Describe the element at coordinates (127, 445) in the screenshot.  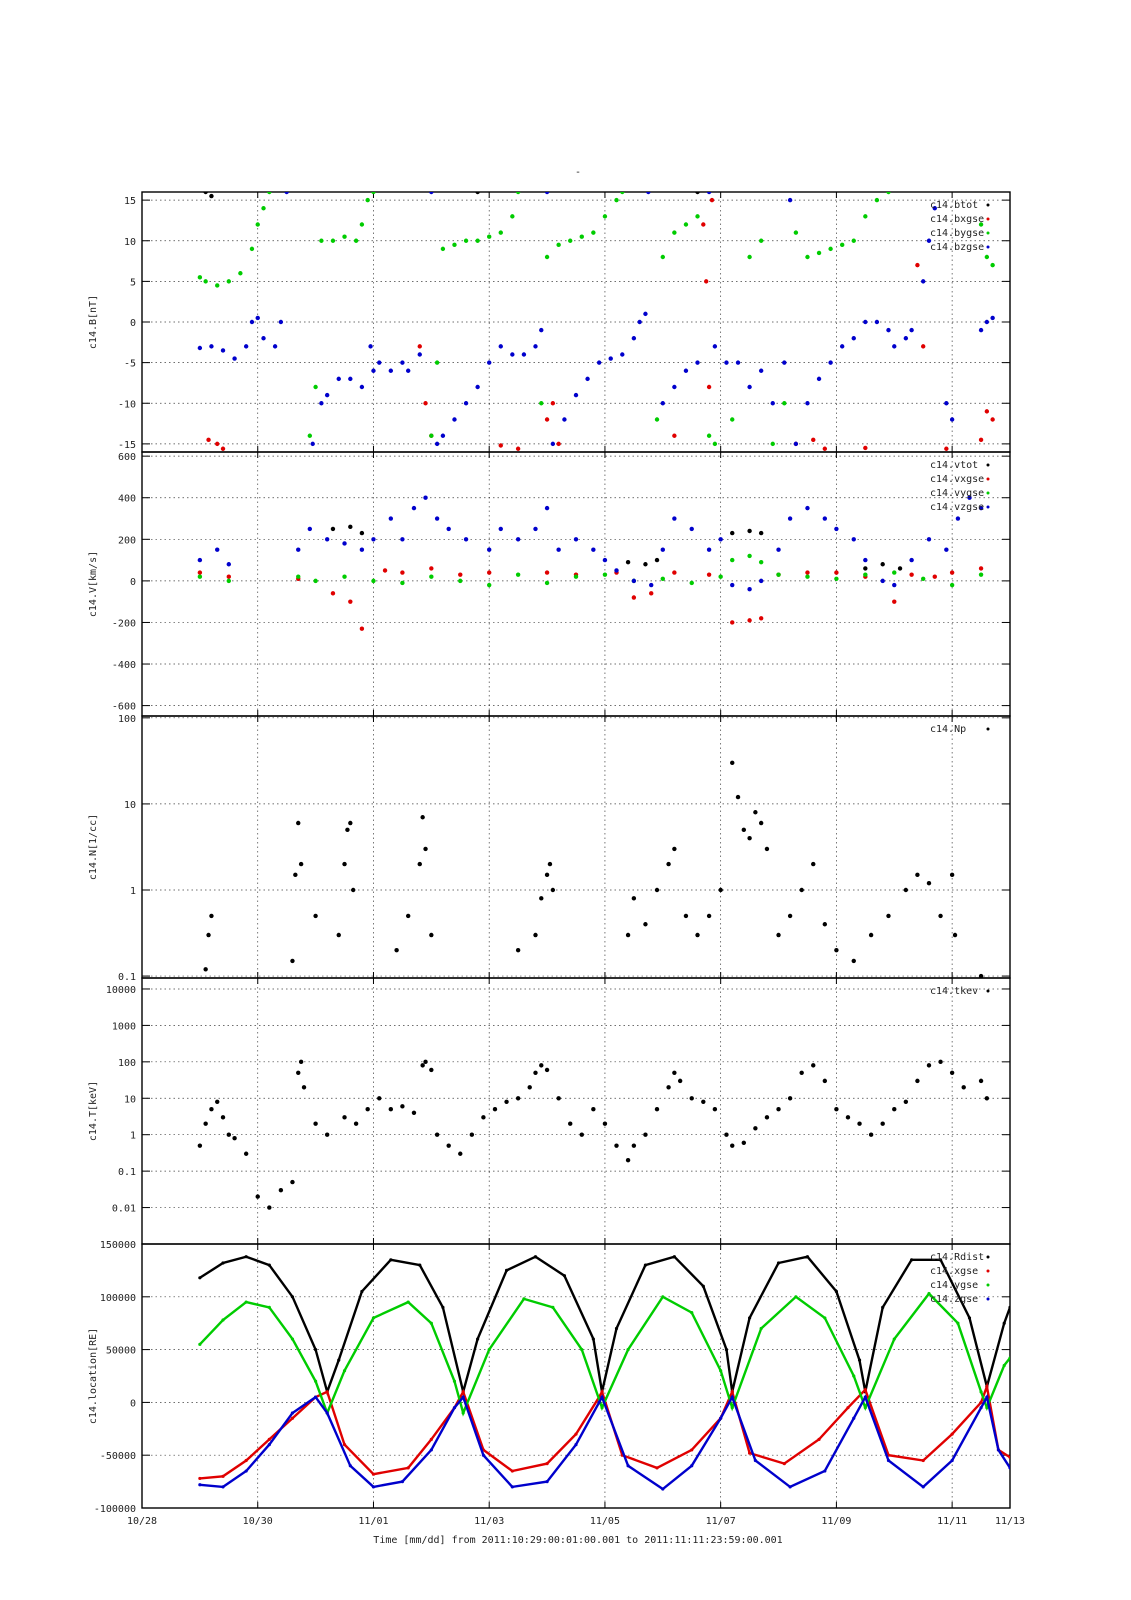
I see `y-tick-label: -15` at that location.